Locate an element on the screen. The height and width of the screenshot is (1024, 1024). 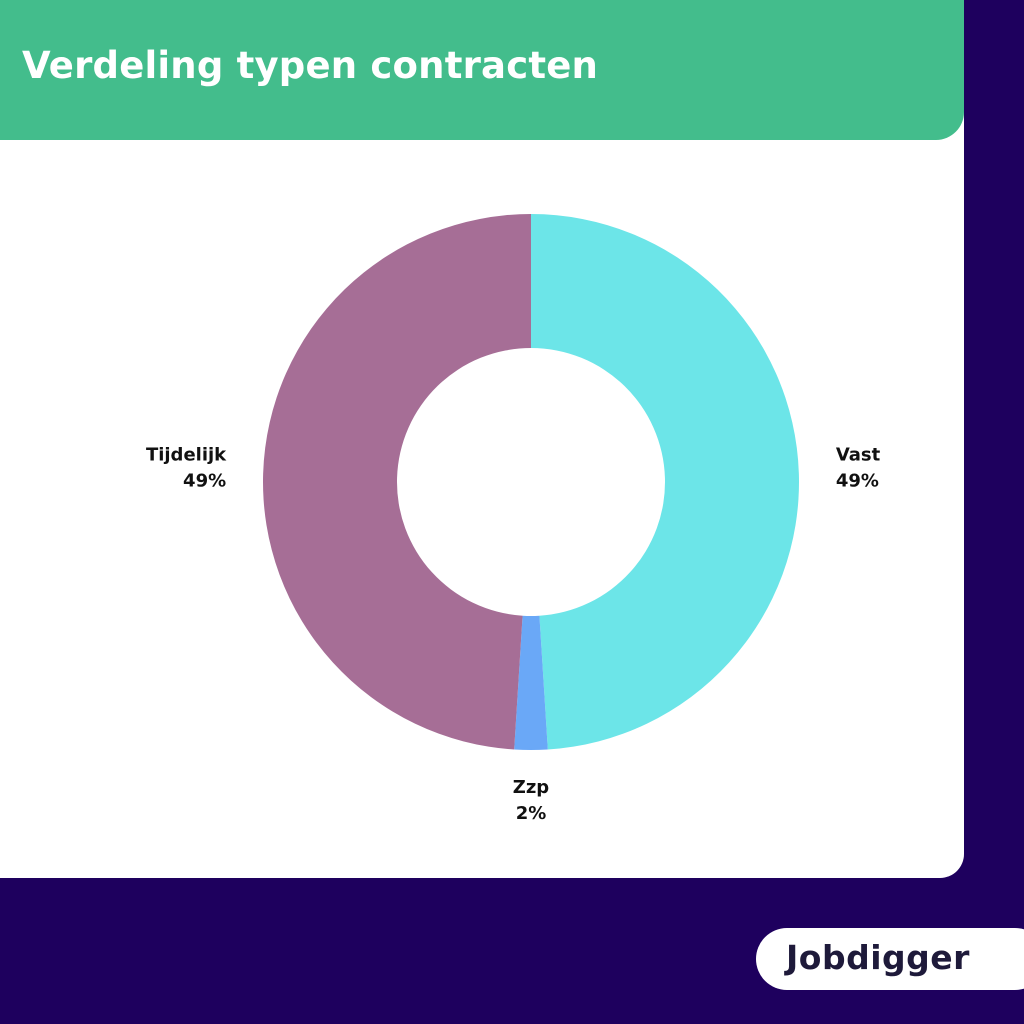
slice-name-zzp: Zzp is located at coordinates (531, 787).